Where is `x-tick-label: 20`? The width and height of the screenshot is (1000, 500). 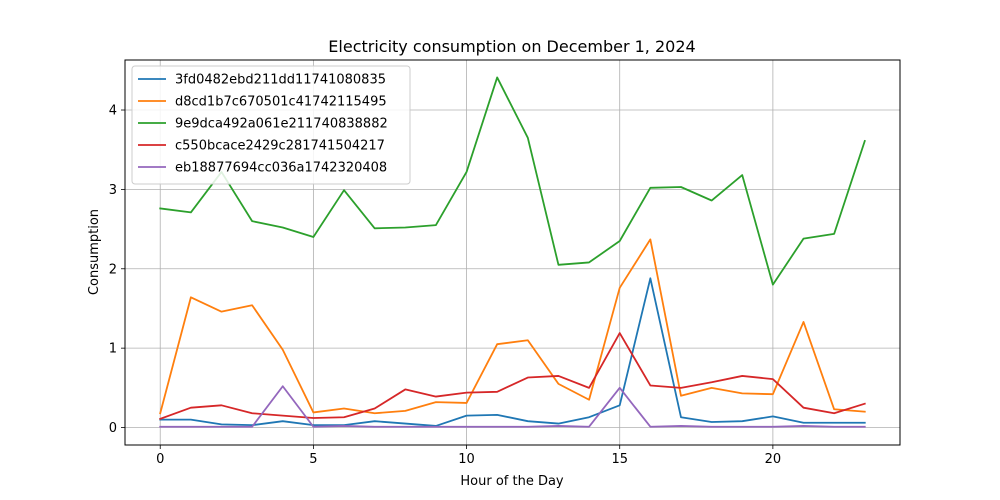 x-tick-label: 20 is located at coordinates (773, 459).